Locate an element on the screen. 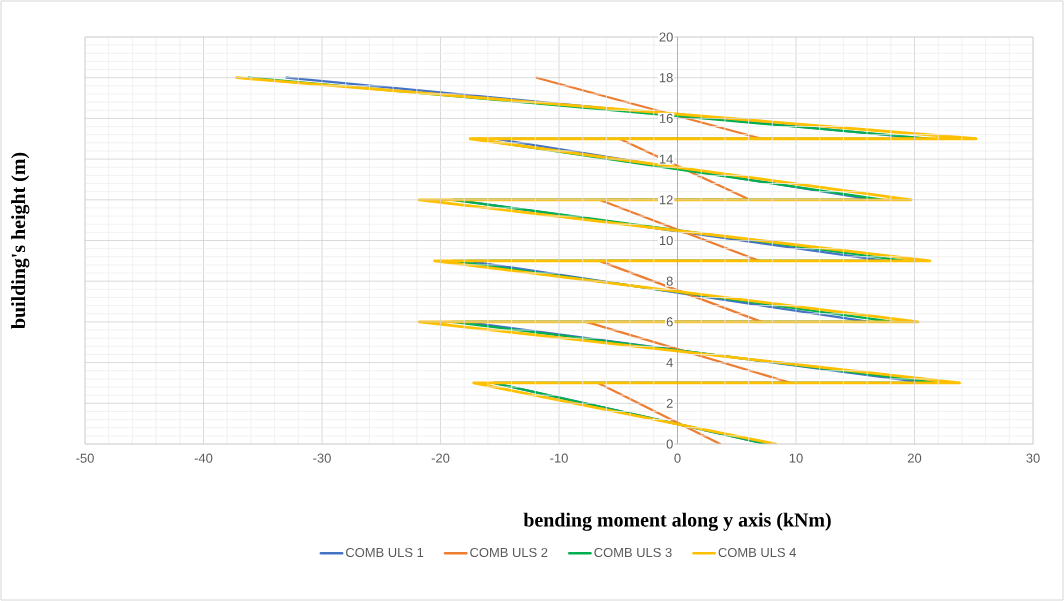 The height and width of the screenshot is (601, 1064). x-tick-label: 30 is located at coordinates (1033, 458).